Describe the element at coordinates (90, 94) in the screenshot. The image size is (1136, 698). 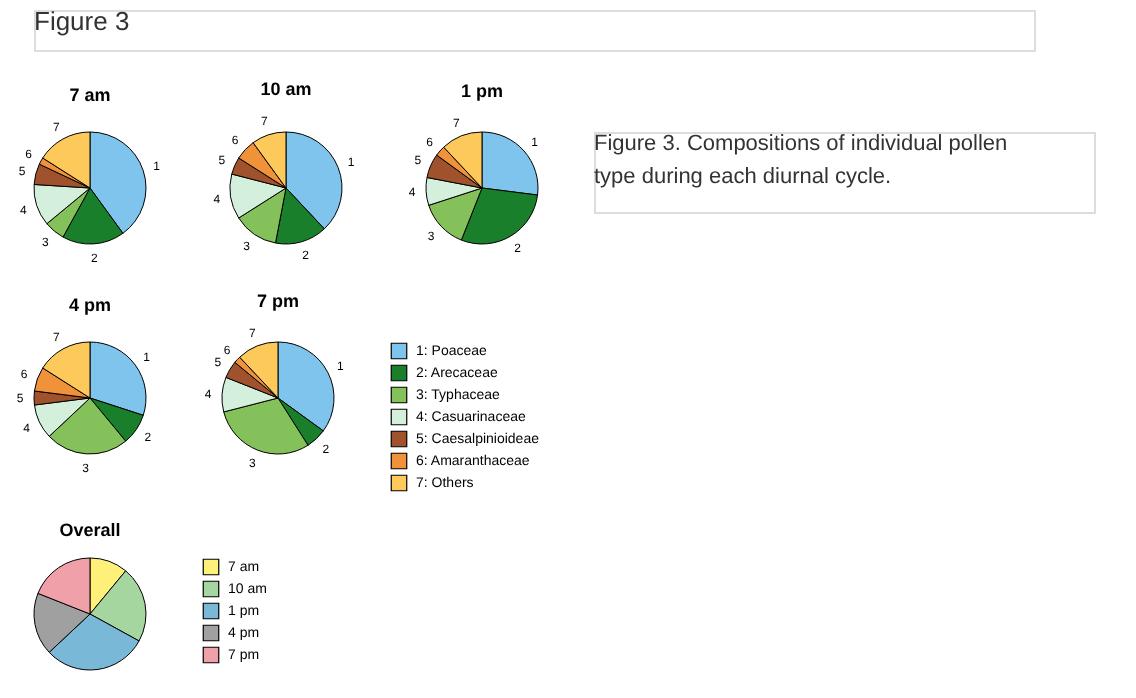
I see `chart-title: 7 am` at that location.